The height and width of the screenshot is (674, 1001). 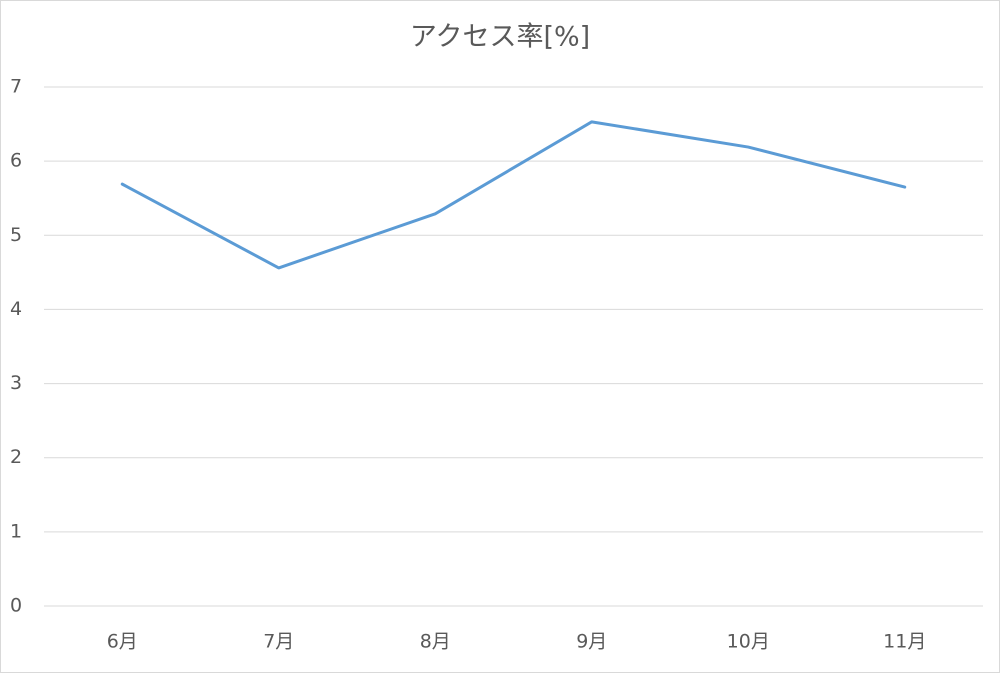 I want to click on y-tick-label: 5, so click(x=16, y=235).